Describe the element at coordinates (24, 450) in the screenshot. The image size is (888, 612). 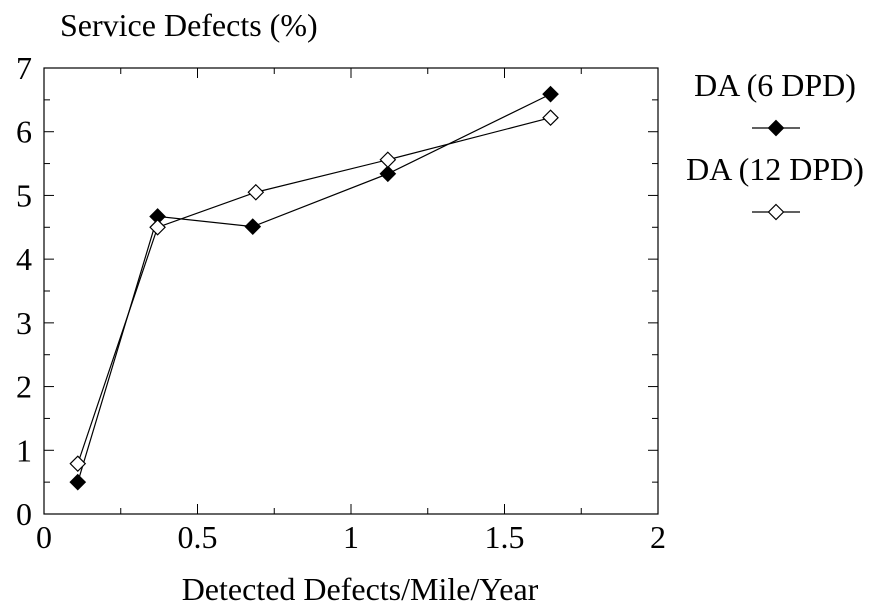
I see `y-tick-label: 1` at that location.